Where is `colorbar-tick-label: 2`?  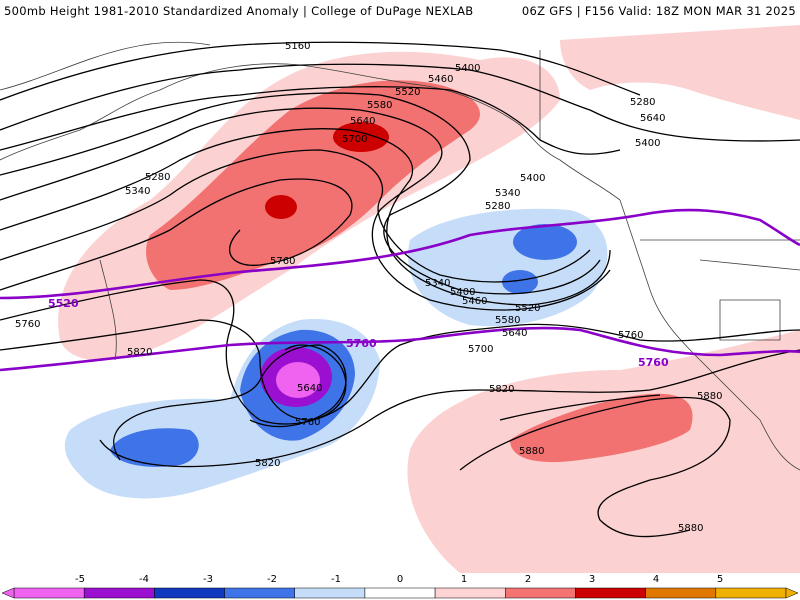 colorbar-tick-label: 2 is located at coordinates (528, 579).